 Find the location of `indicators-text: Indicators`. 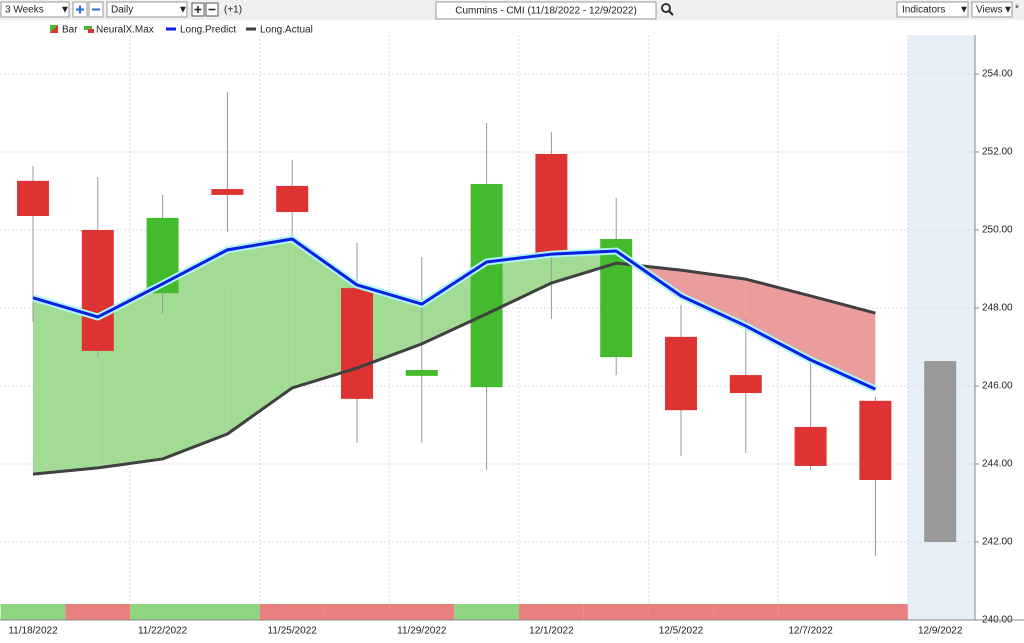

indicators-text: Indicators is located at coordinates (923, 10).